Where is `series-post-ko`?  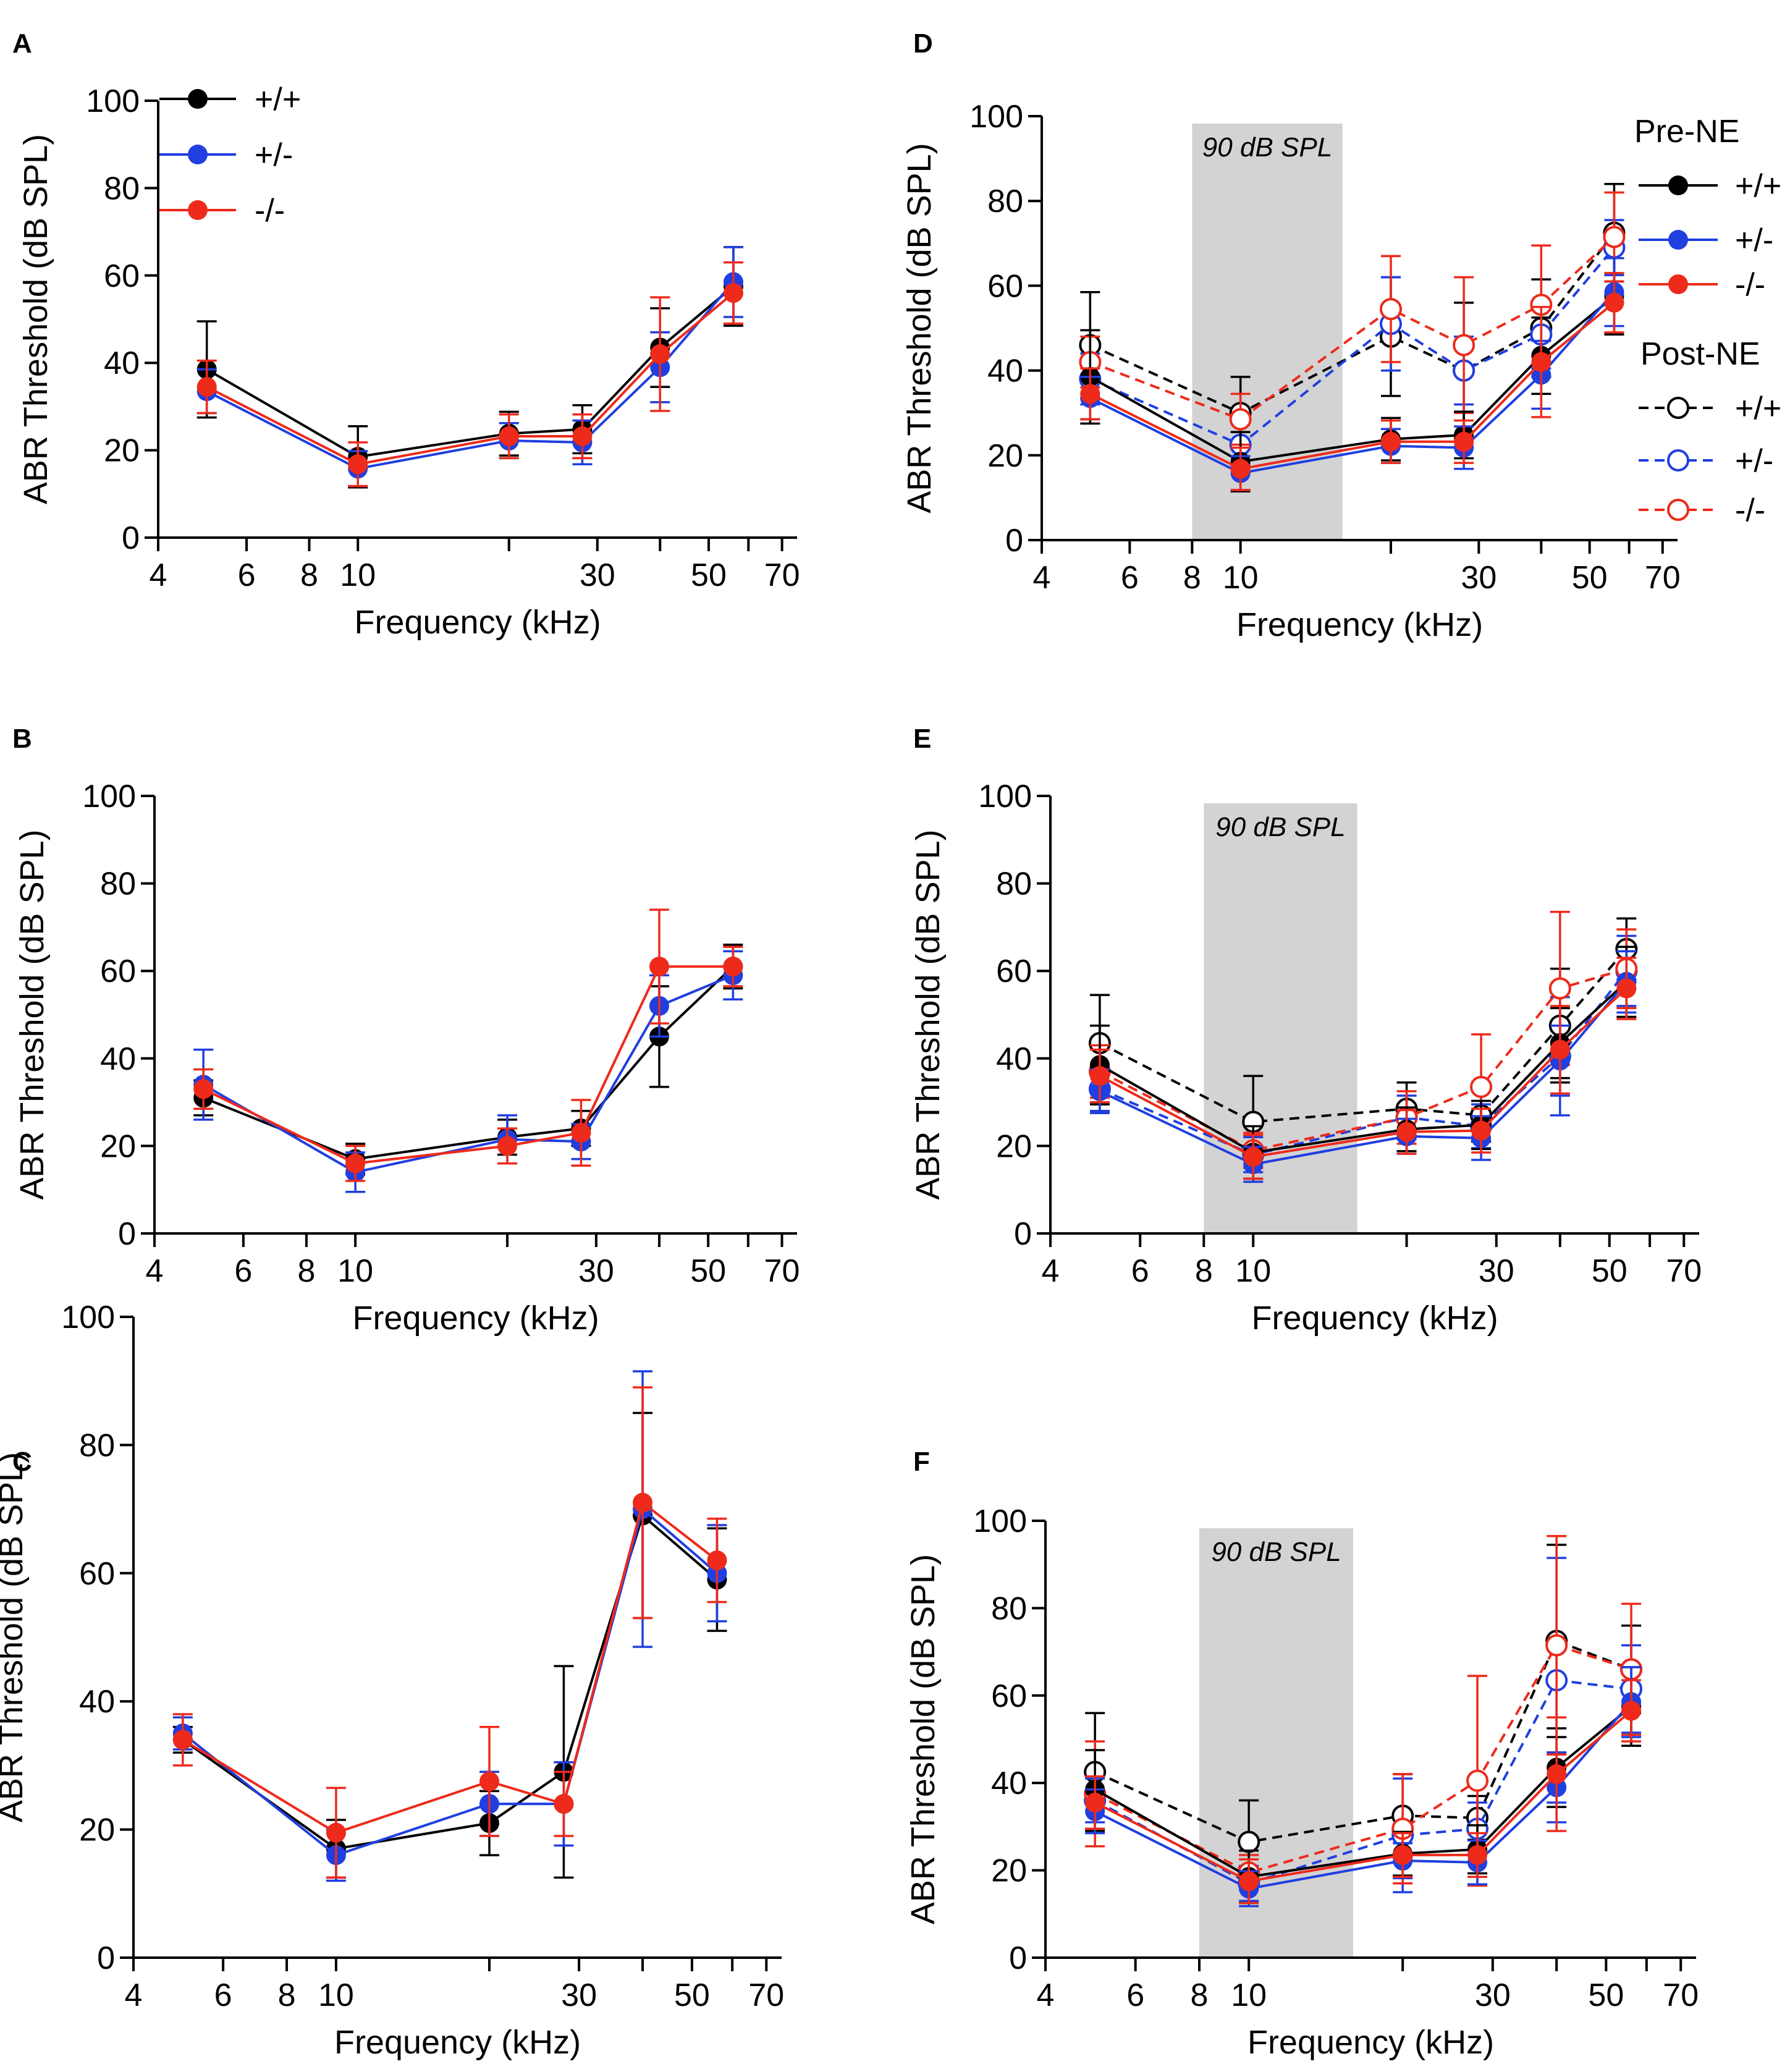
series-post-ko is located at coordinates (1363, 1713).